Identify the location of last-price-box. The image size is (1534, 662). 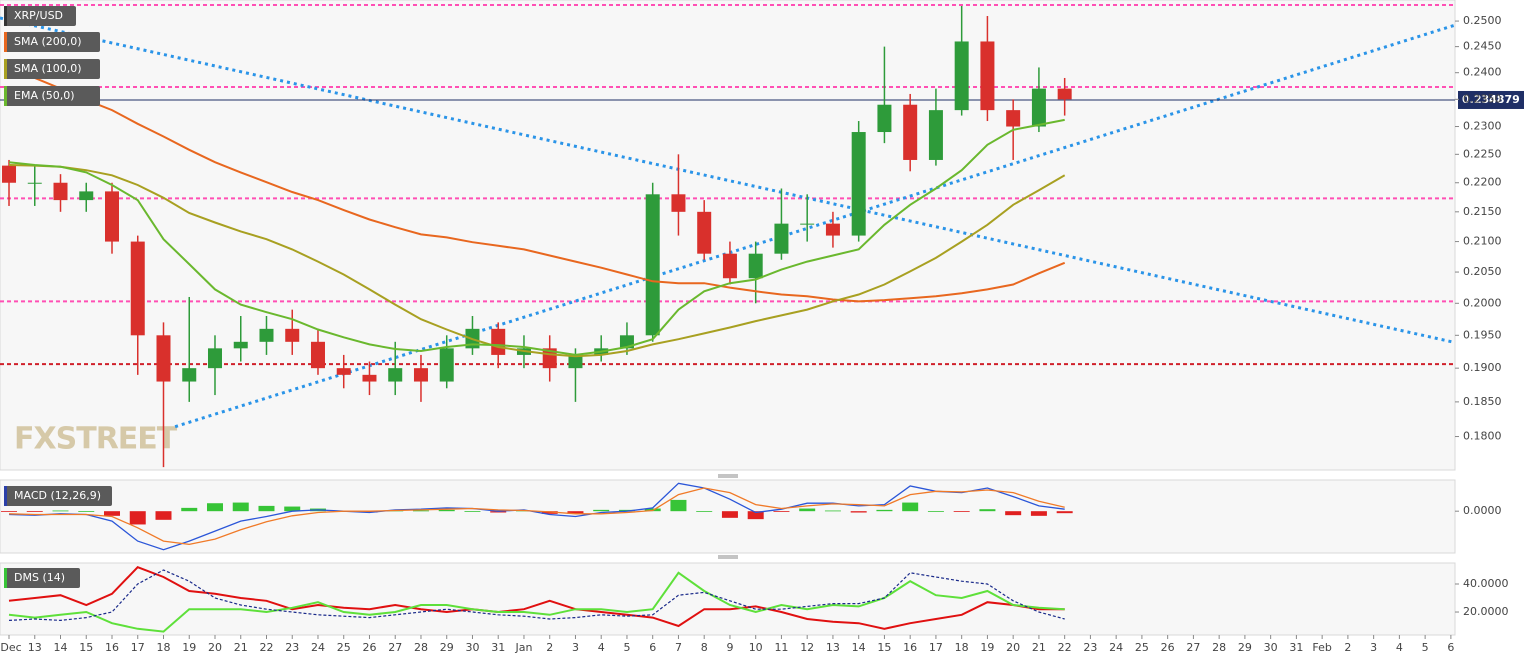
(1491, 99).